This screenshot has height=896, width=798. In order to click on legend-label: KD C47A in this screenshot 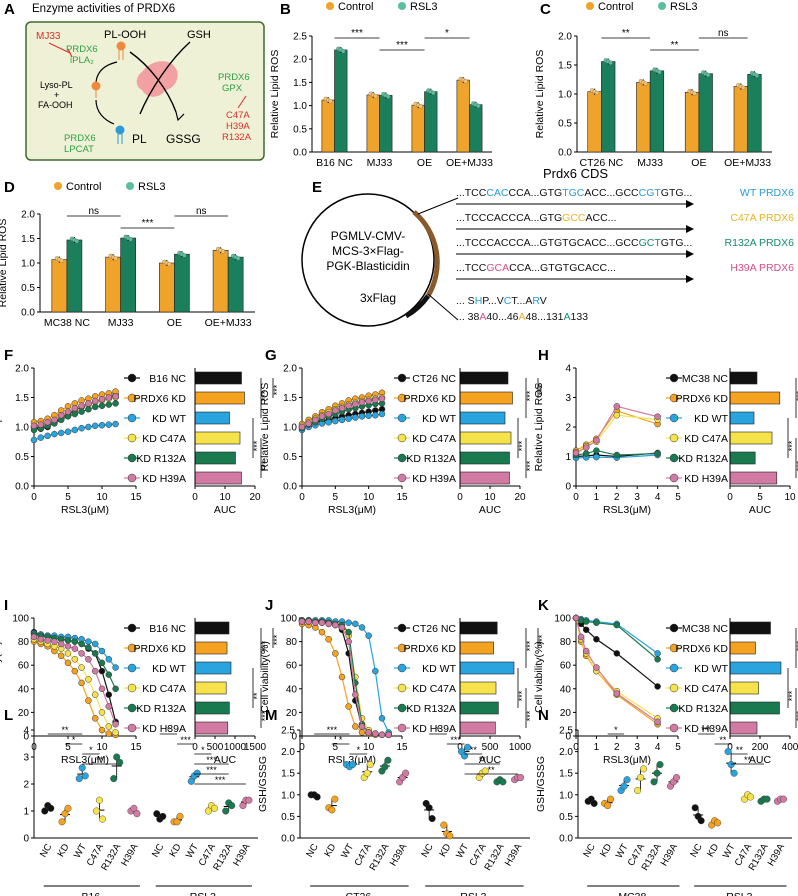, I will do `click(706, 439)`.